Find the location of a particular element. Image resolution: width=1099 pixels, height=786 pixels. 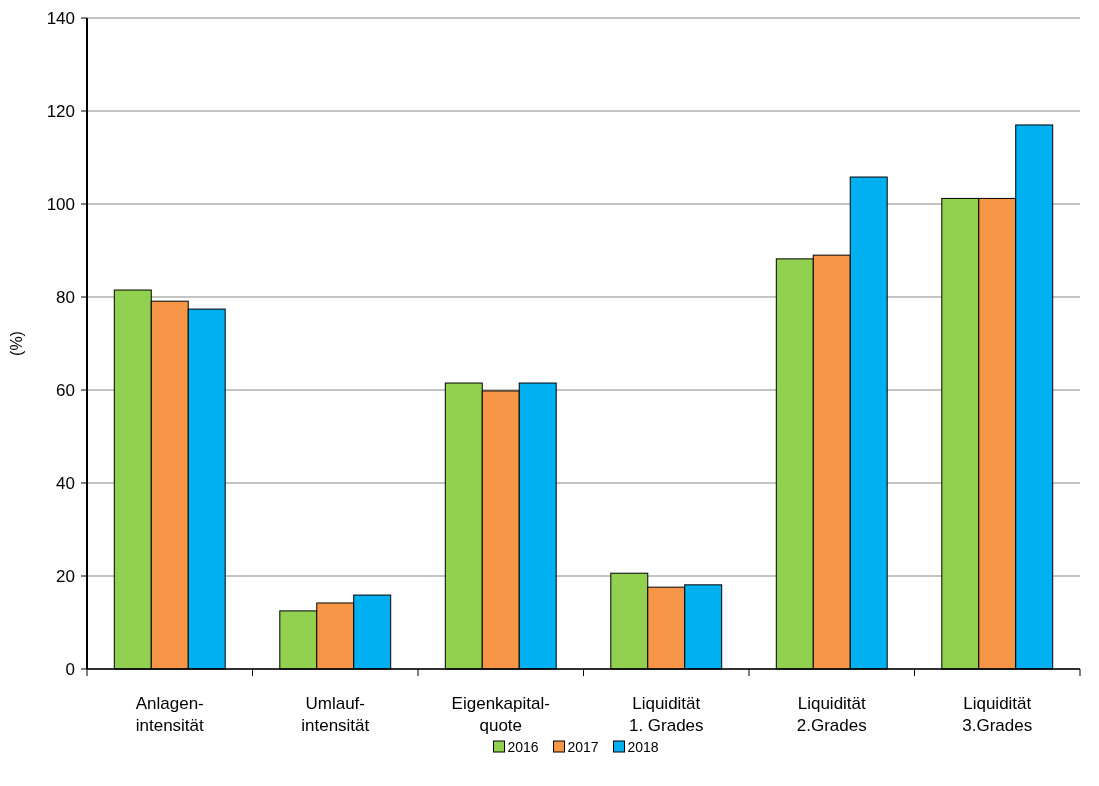

legend-label: 2016 is located at coordinates (523, 746).